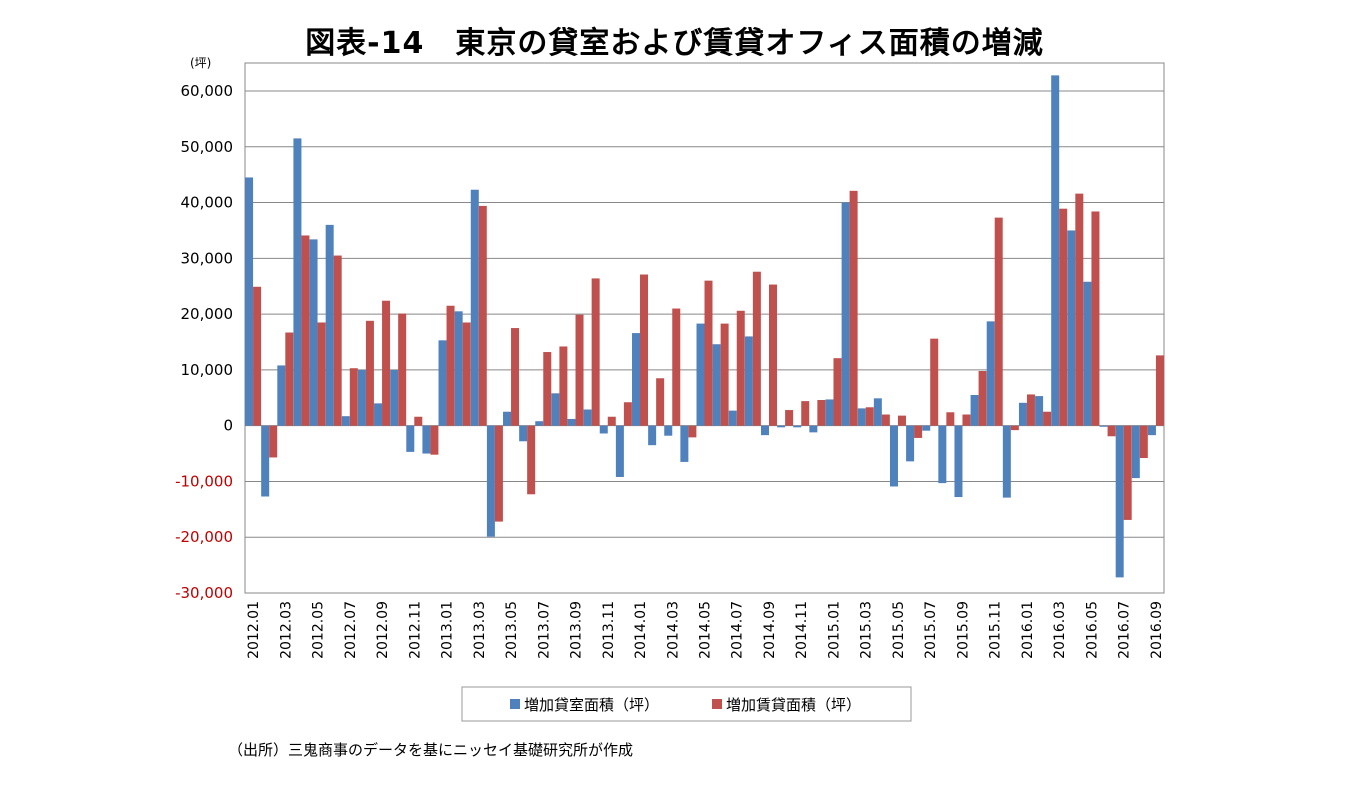 This screenshot has width=1349, height=791. I want to click on bar-space-2015.08, so click(942, 454).